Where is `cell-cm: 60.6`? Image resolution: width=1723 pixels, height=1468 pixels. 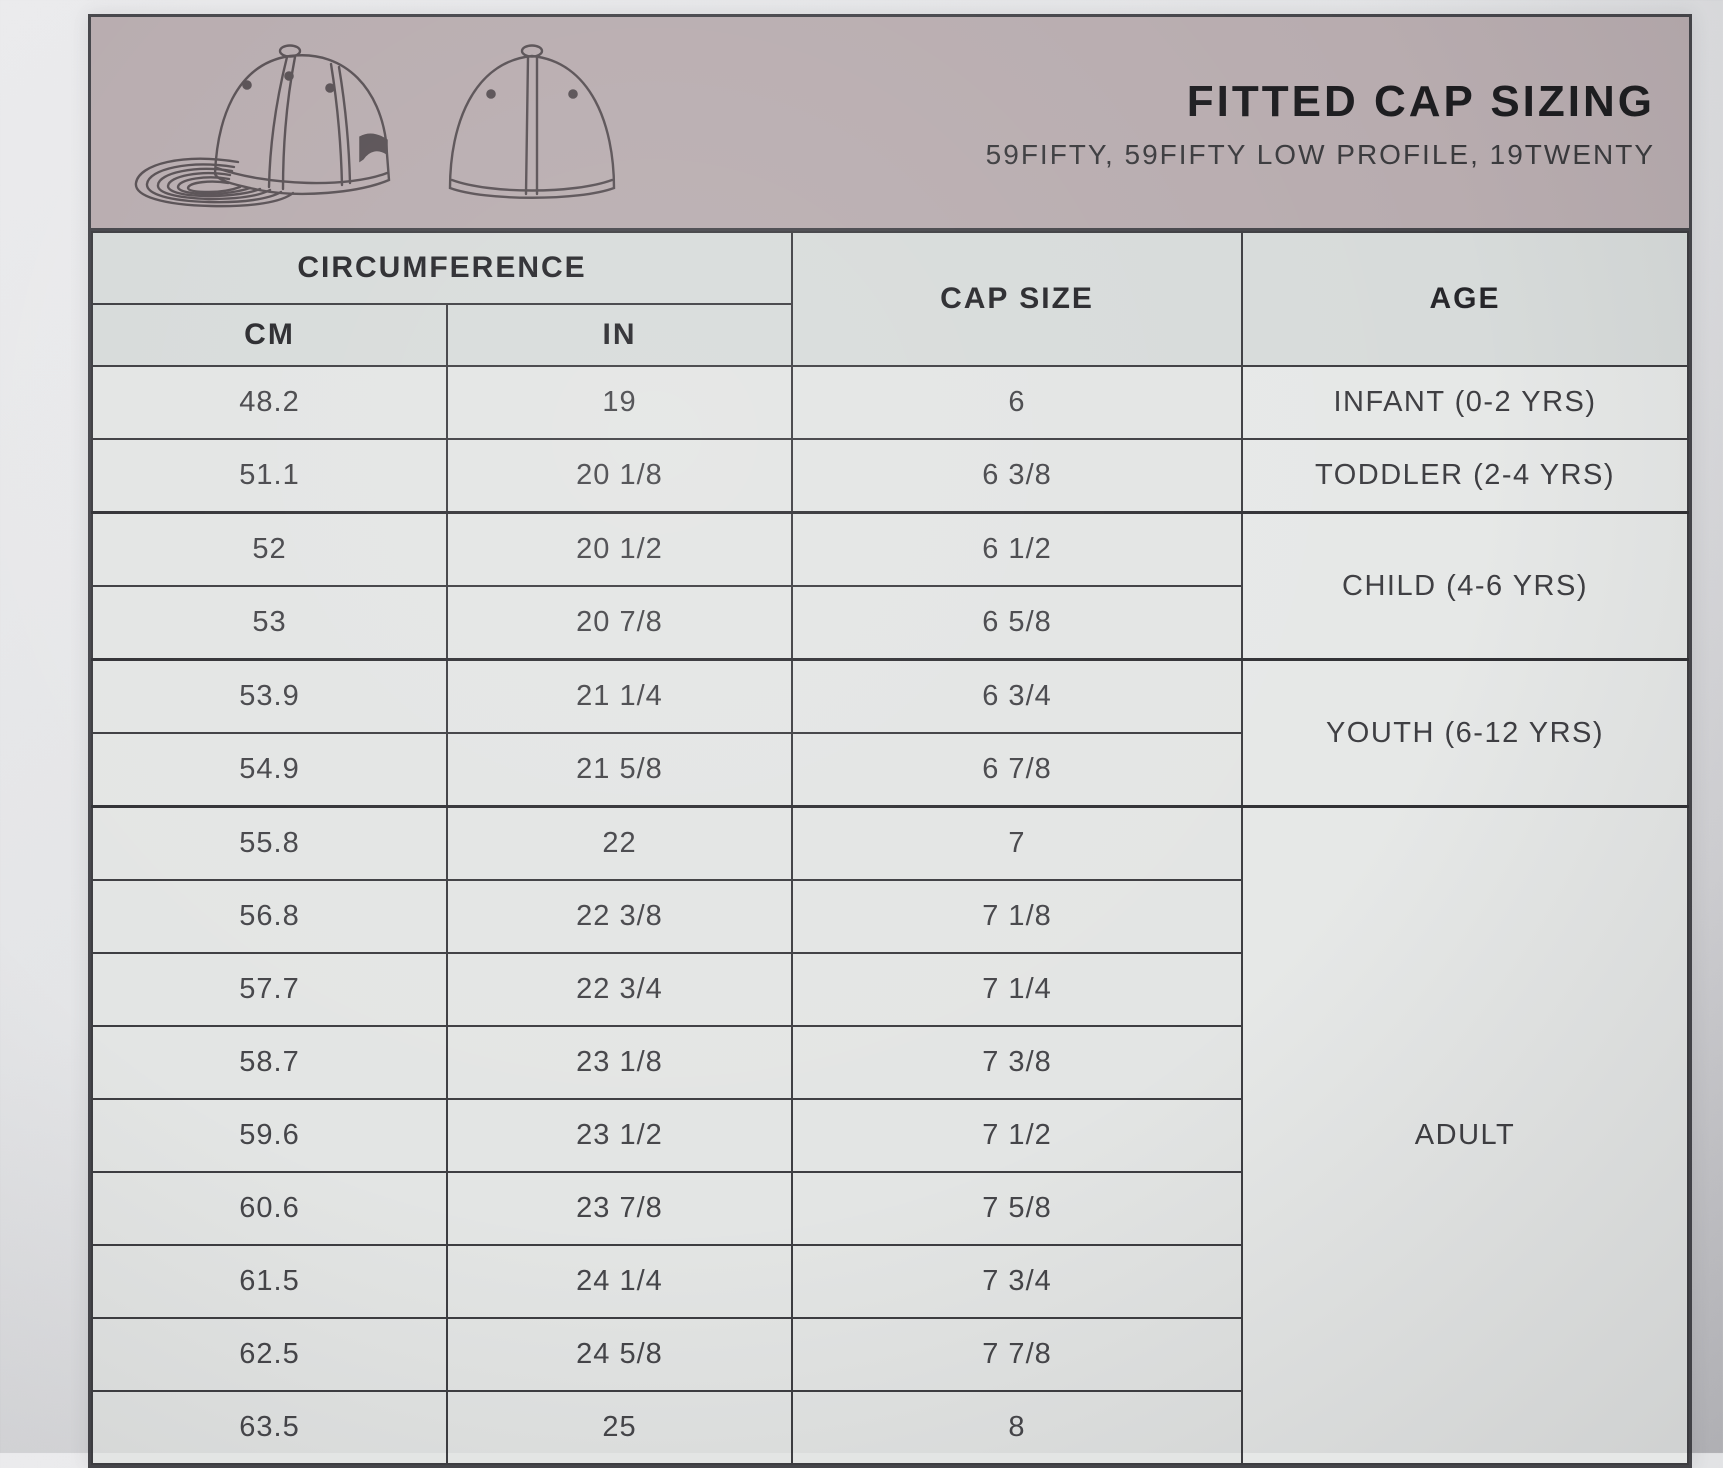
cell-cm: 60.6 is located at coordinates (269, 1208).